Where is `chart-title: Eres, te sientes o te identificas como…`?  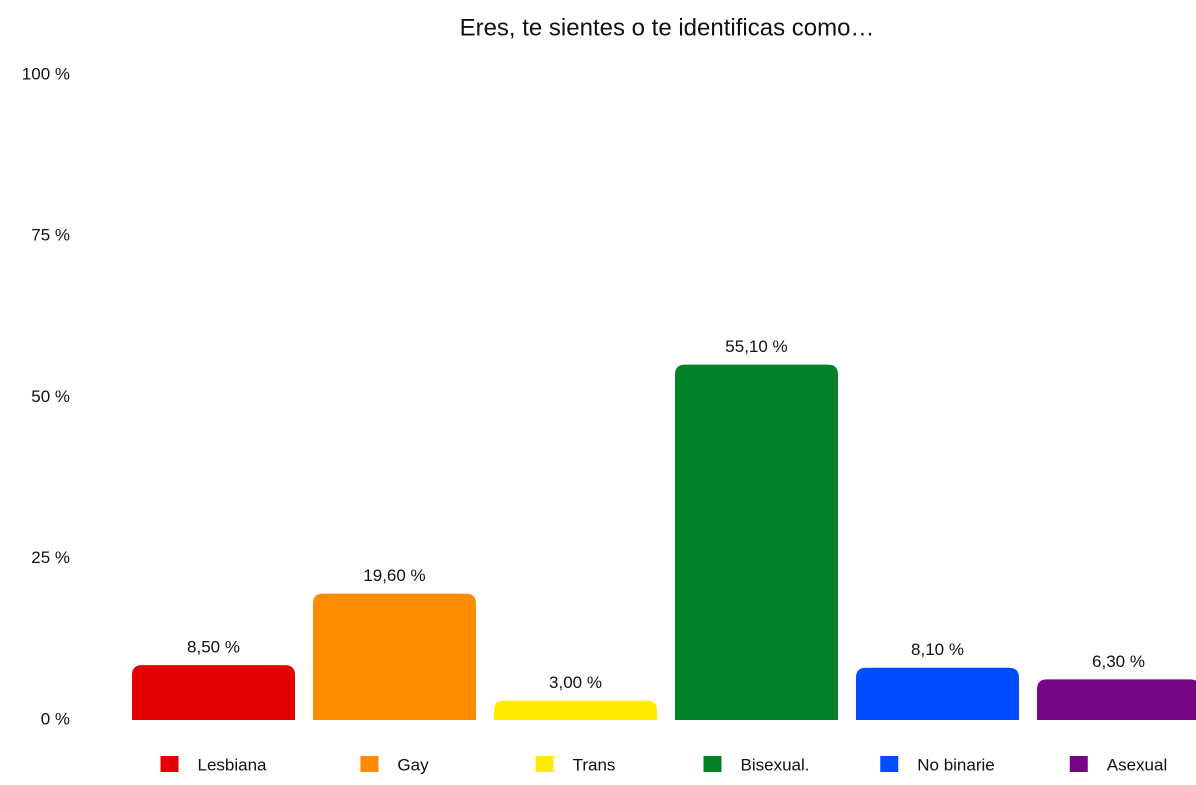
chart-title: Eres, te sientes o te identificas como… is located at coordinates (667, 27).